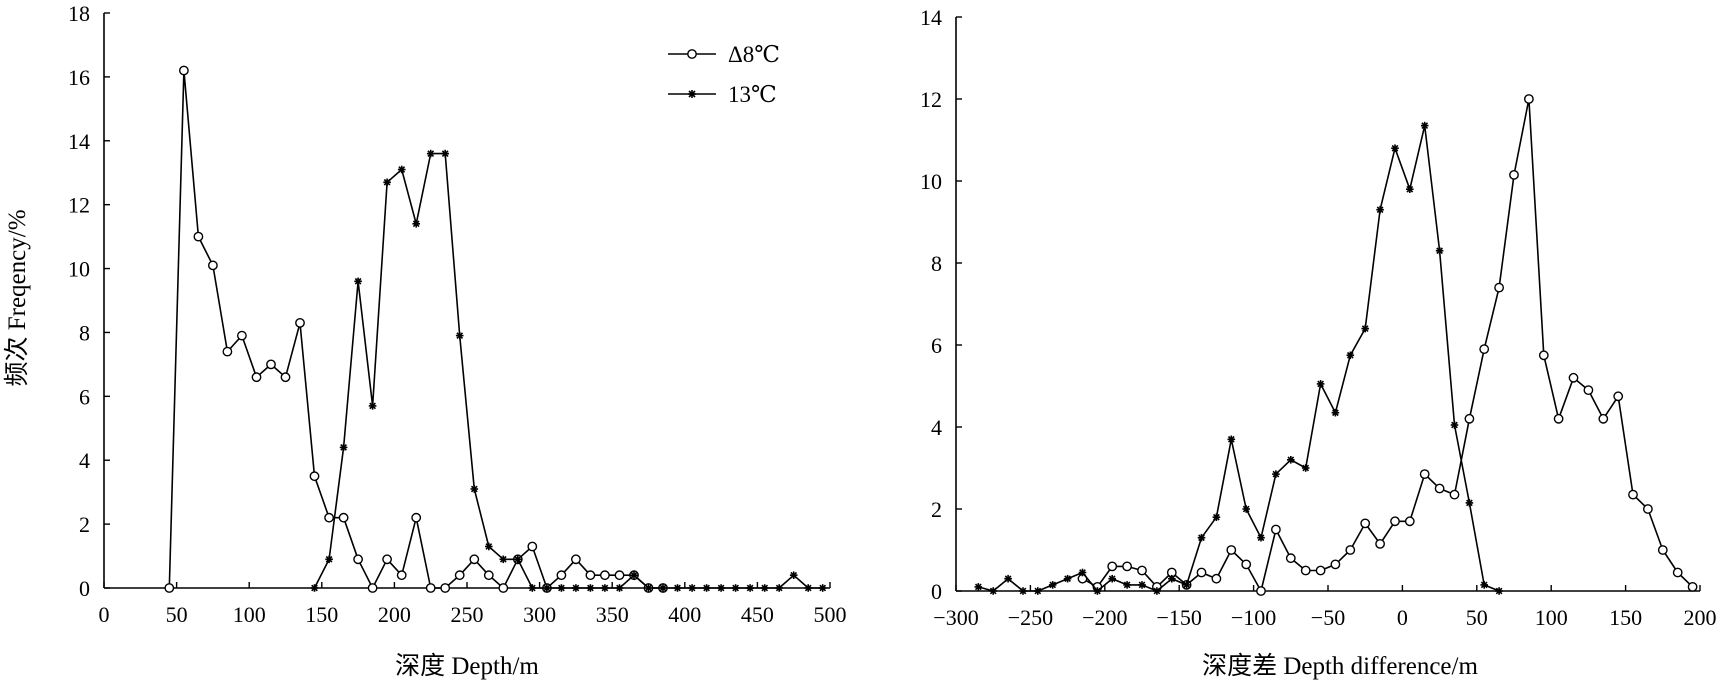 The height and width of the screenshot is (683, 1717). What do you see at coordinates (84, 588) in the screenshot?
I see `y-tick-label: 0` at bounding box center [84, 588].